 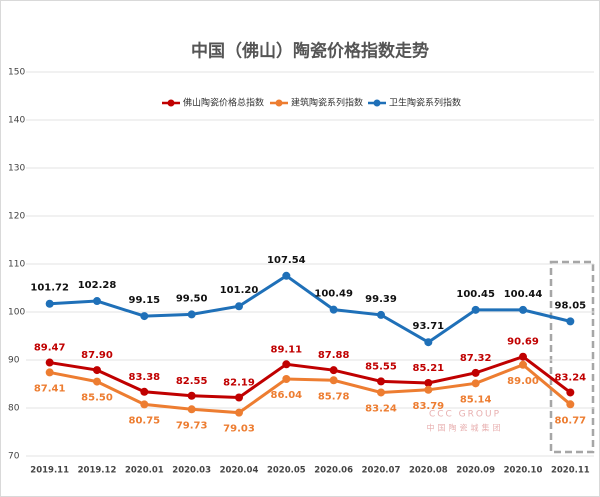 What do you see at coordinates (571, 420) in the screenshot?
I see `data-label: 80.77` at bounding box center [571, 420].